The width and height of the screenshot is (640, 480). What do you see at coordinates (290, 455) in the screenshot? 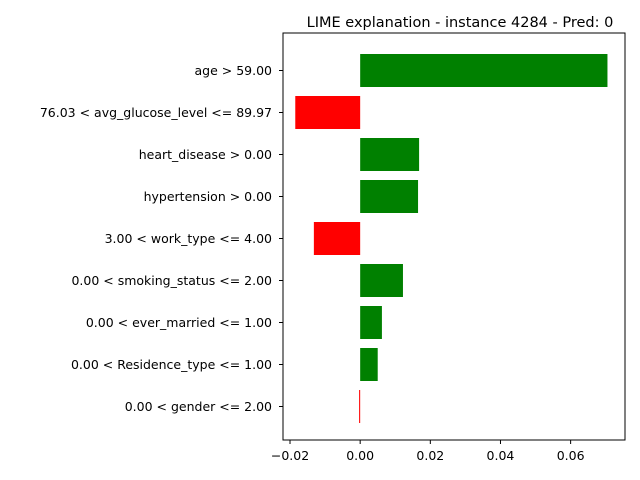
I see `x-tick-label: −0.02` at bounding box center [290, 455].